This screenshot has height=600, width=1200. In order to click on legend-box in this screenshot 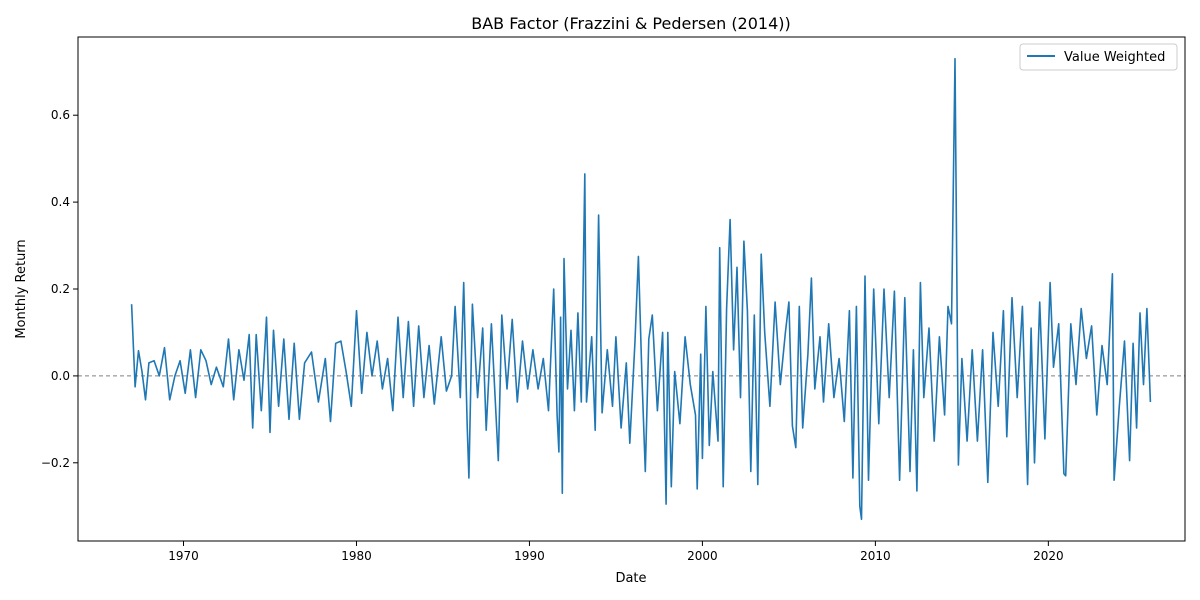, I will do `click(1098, 57)`.